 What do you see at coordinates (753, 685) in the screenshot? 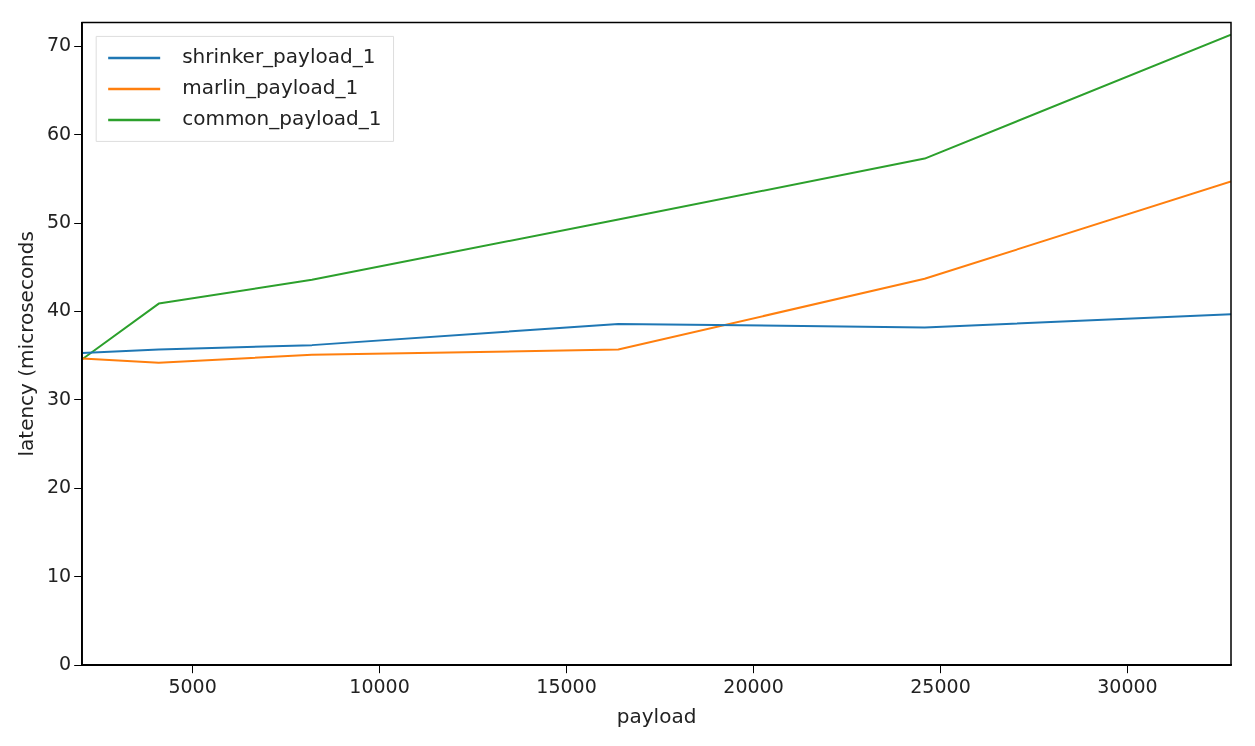
I see `x-tick-label: 20000` at bounding box center [753, 685].